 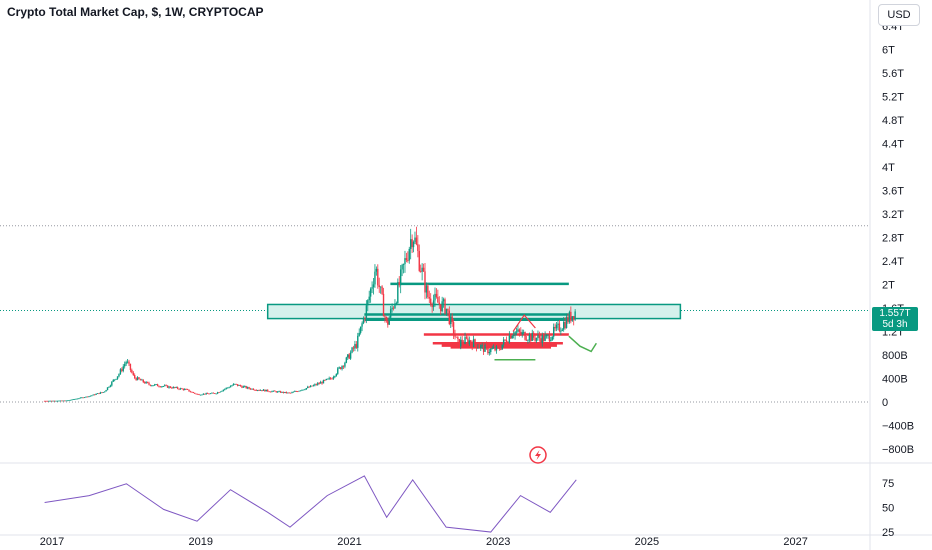 I want to click on price-tick-label: −400B, so click(x=898, y=427).